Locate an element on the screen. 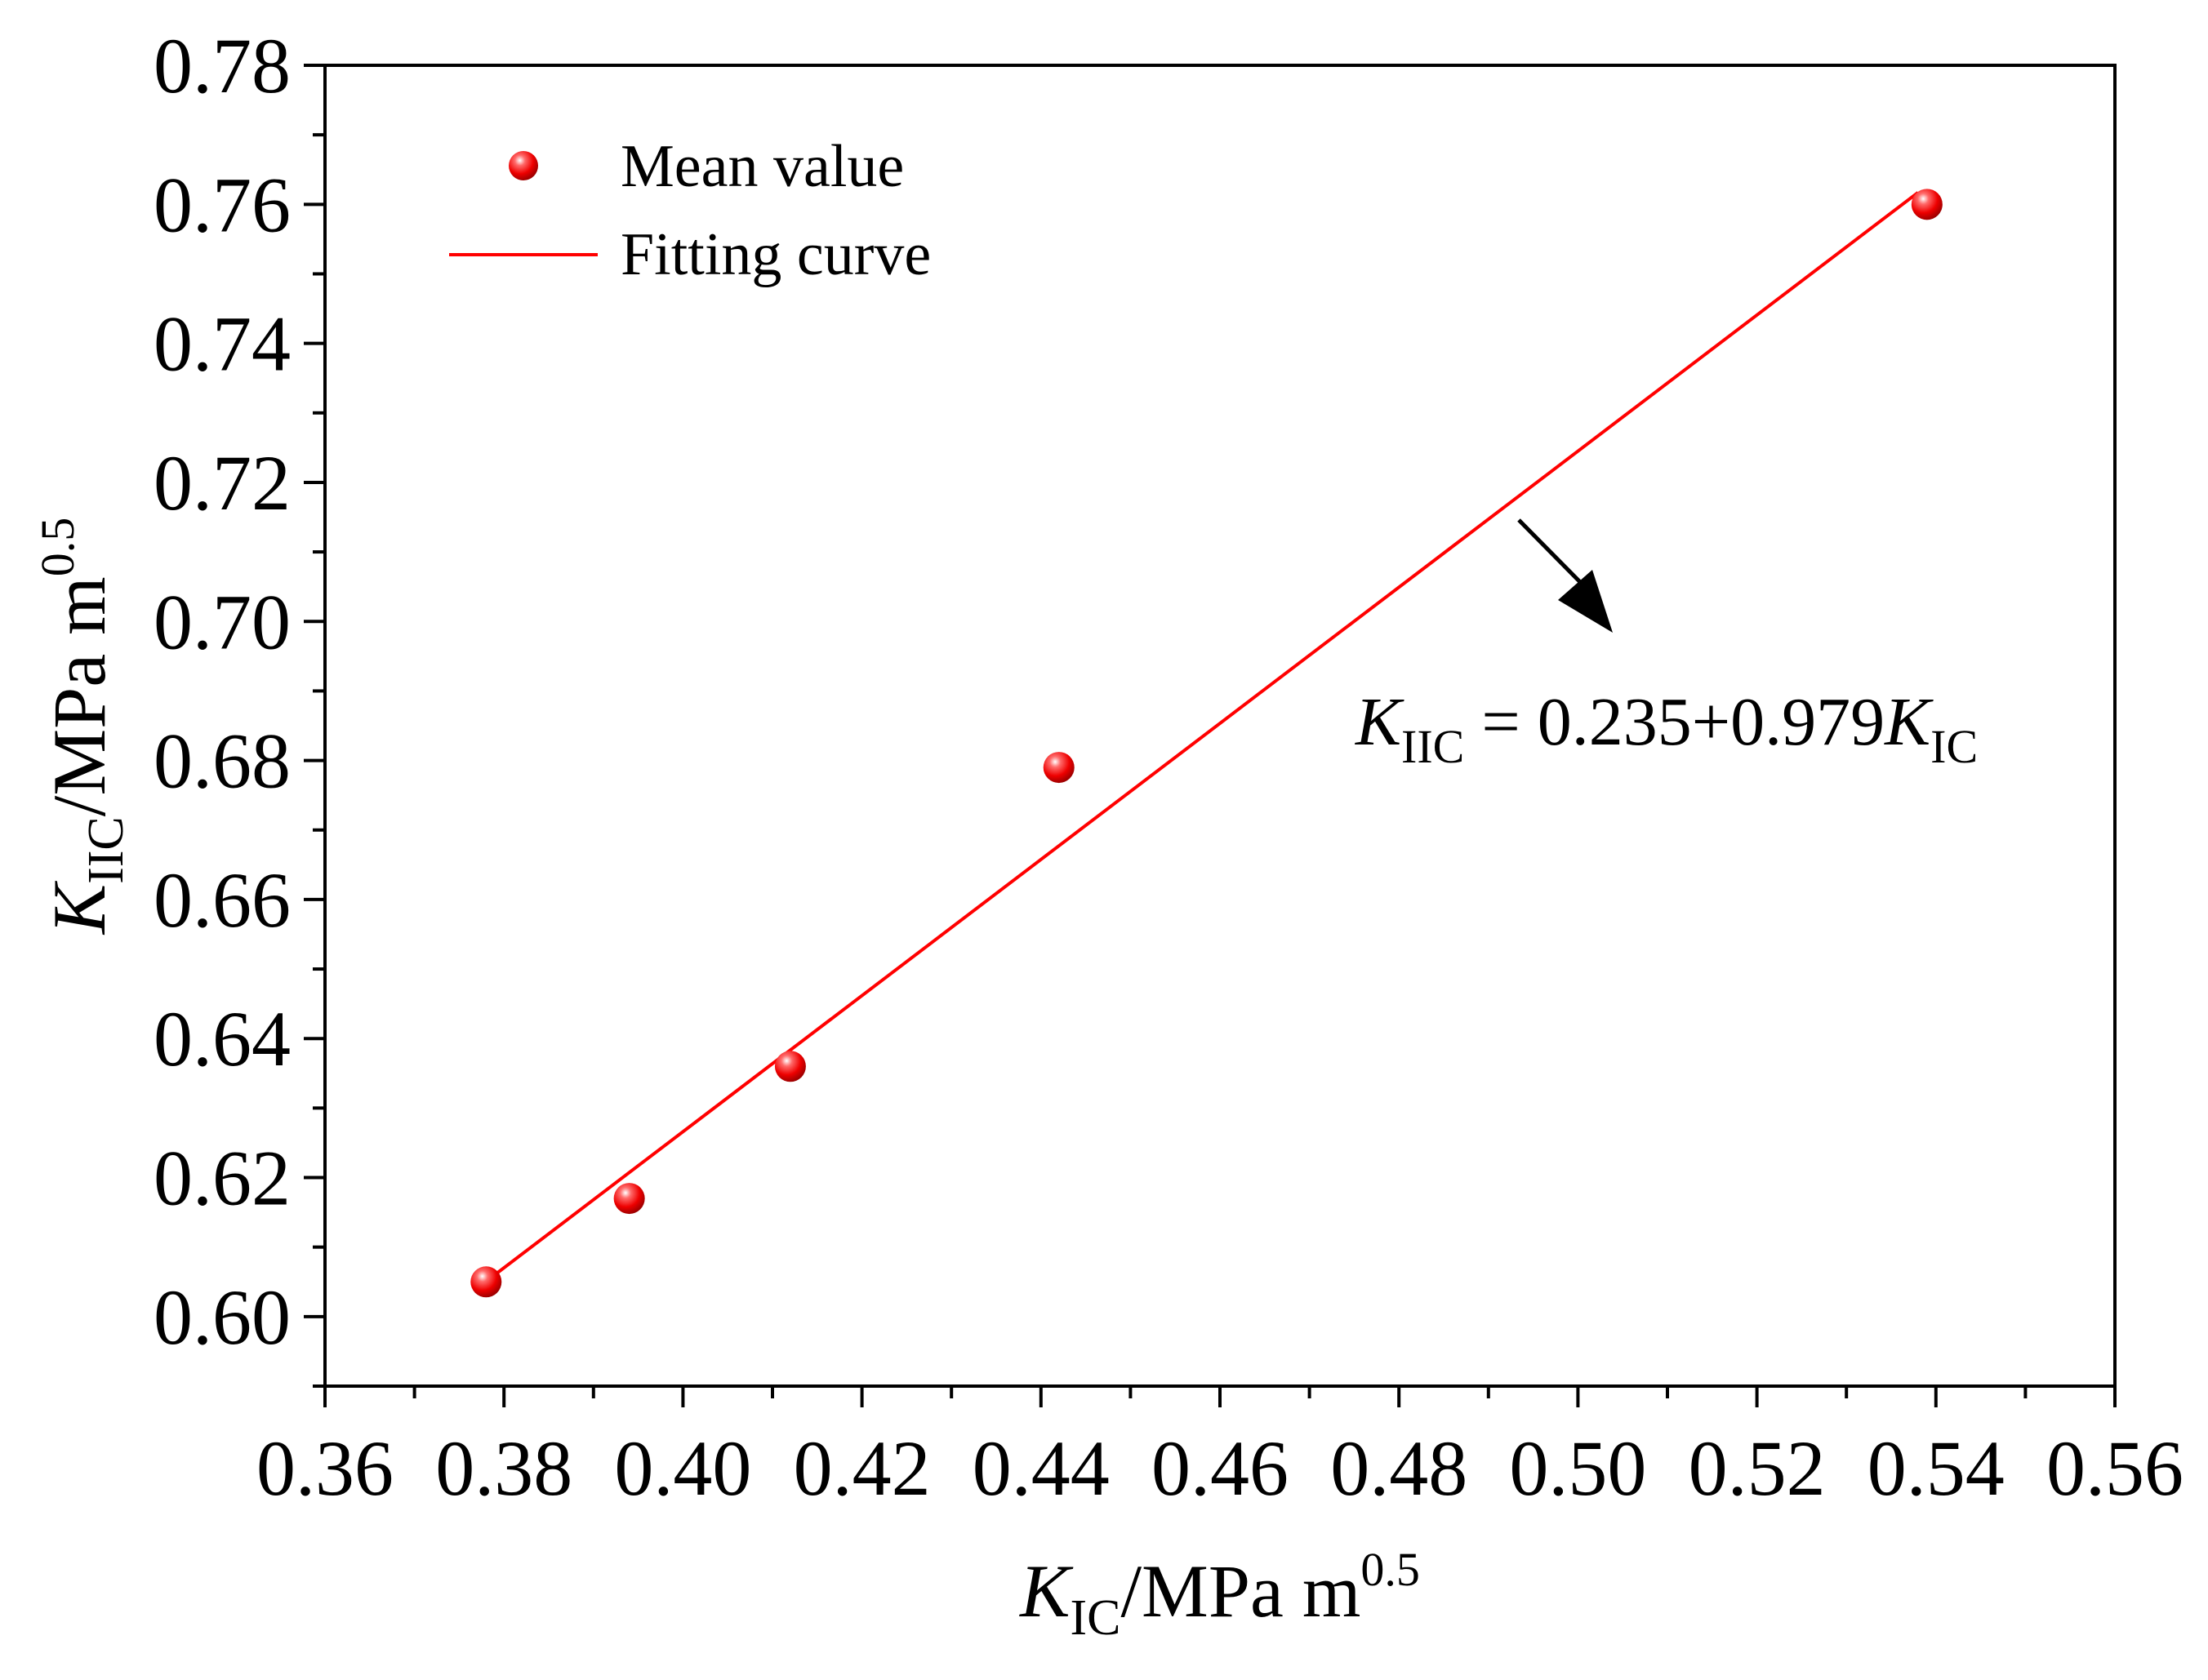  y-tick-label: 0.74 is located at coordinates (223, 344).